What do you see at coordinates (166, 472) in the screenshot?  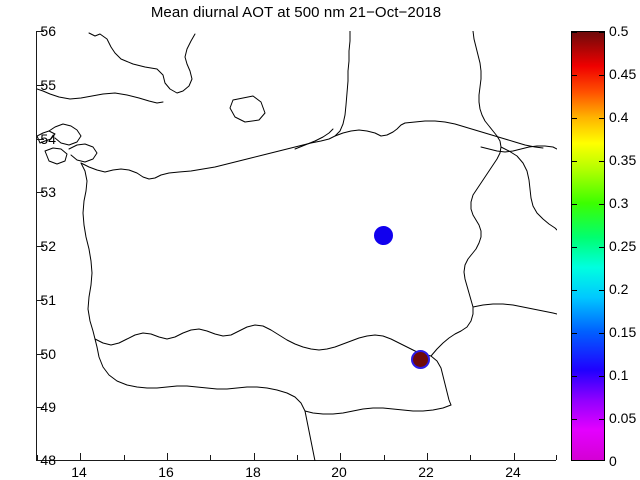 I see `x-axis-label-16: 16` at bounding box center [166, 472].